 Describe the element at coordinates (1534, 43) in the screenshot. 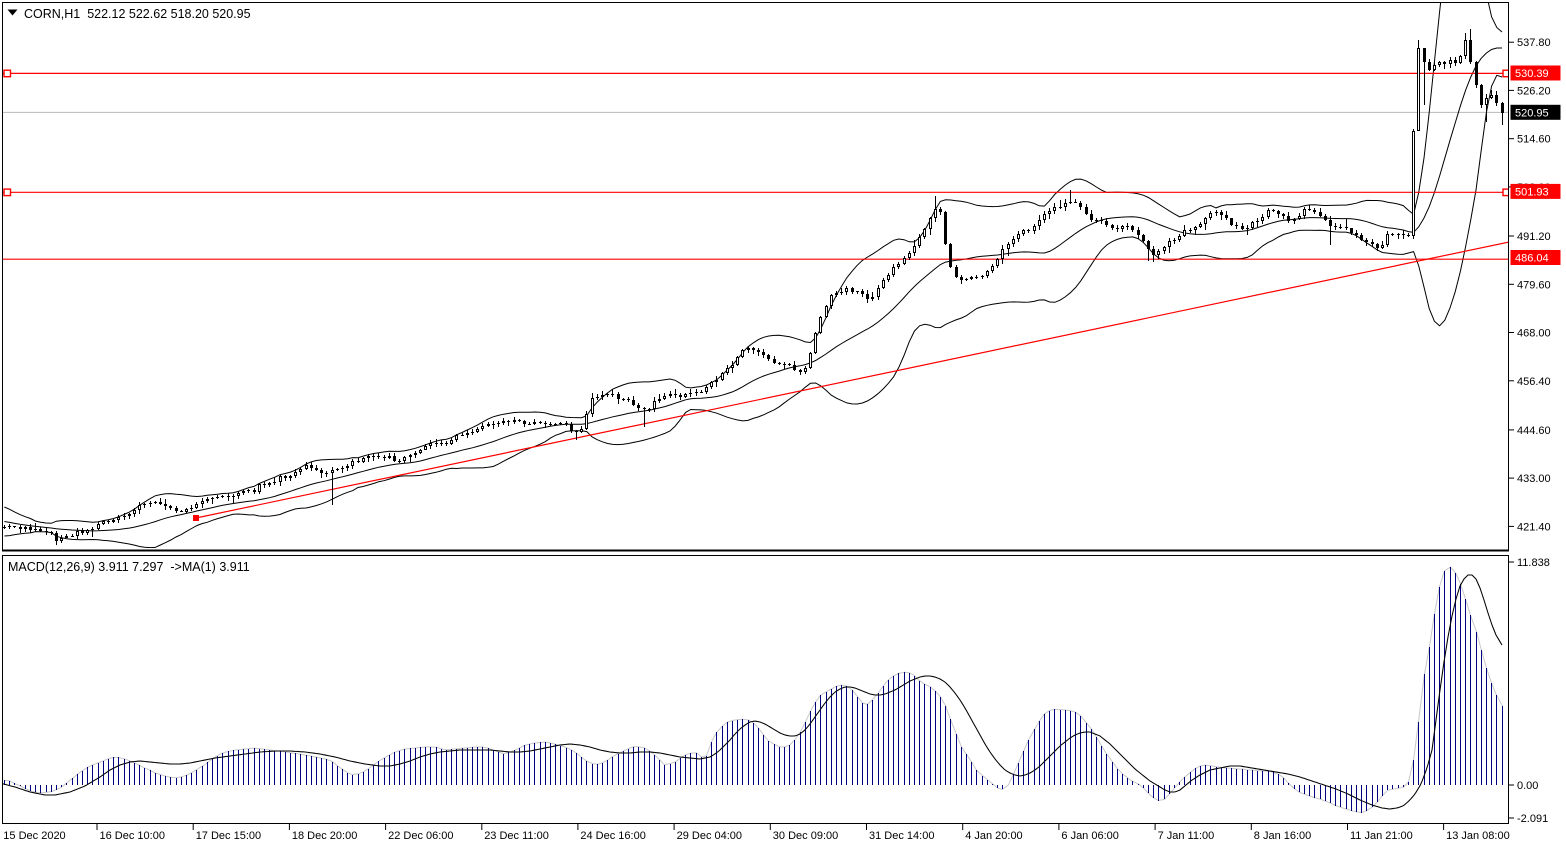

I see `svg-text: 537.80` at that location.